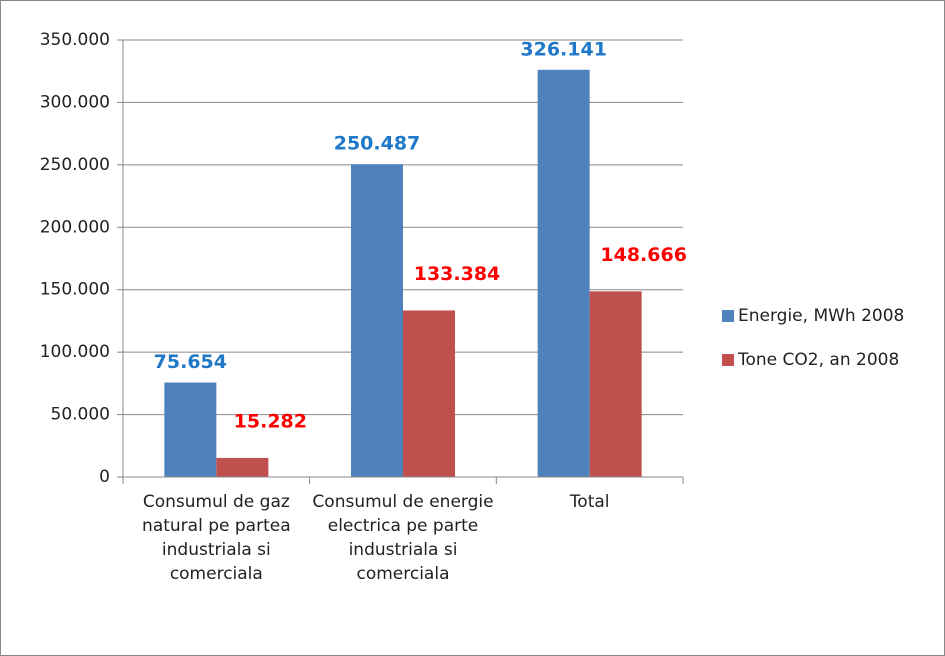 The image size is (945, 656). What do you see at coordinates (75, 165) in the screenshot?
I see `y-tick-label: 250.000` at bounding box center [75, 165].